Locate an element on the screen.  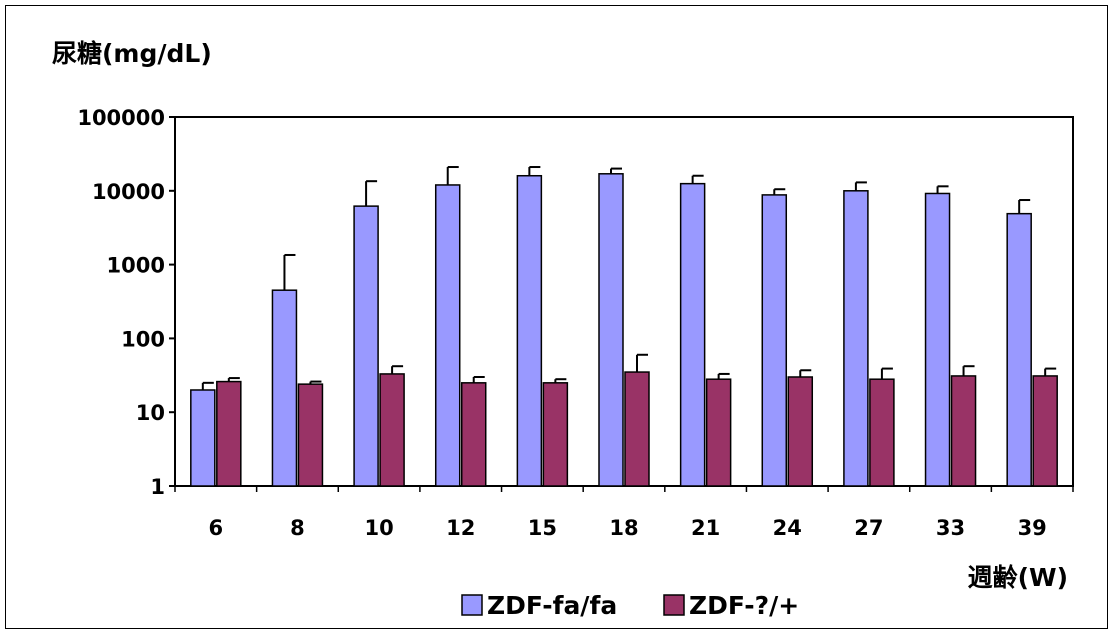
x-tick-label: 8 is located at coordinates (297, 528).